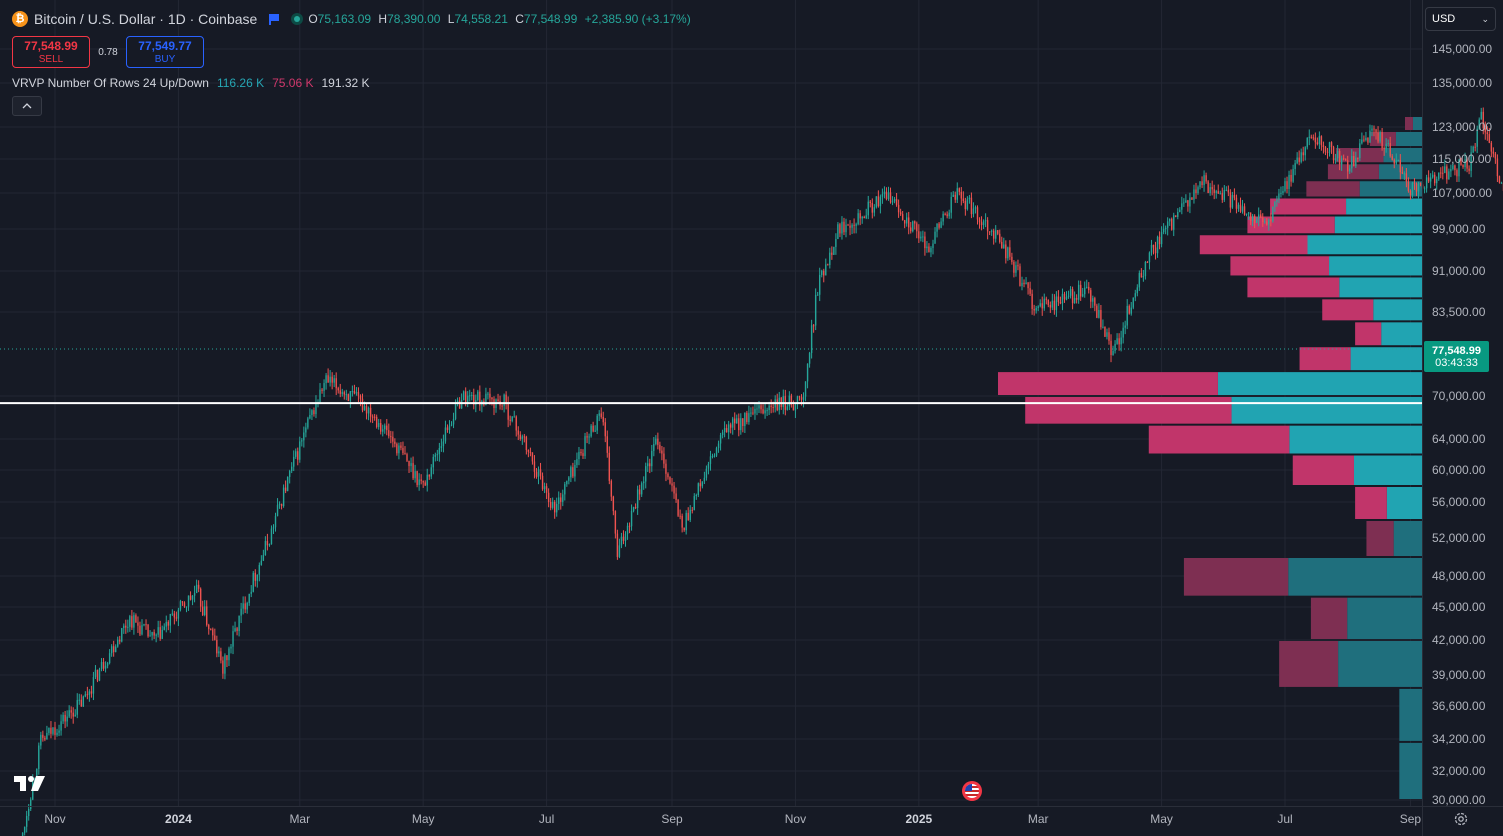 This screenshot has height=836, width=1503. I want to click on sell-button: 77,548.99 SELL, so click(51, 52).